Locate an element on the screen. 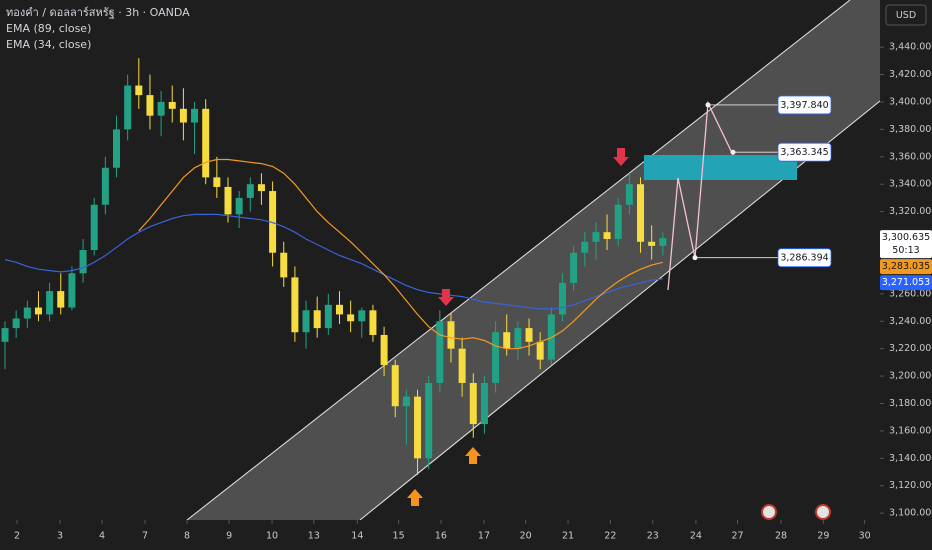 The width and height of the screenshot is (932, 550). chart-title: ทองคำ / ดอลลาร์สหรัฐ · 3h · OANDA is located at coordinates (98, 12).